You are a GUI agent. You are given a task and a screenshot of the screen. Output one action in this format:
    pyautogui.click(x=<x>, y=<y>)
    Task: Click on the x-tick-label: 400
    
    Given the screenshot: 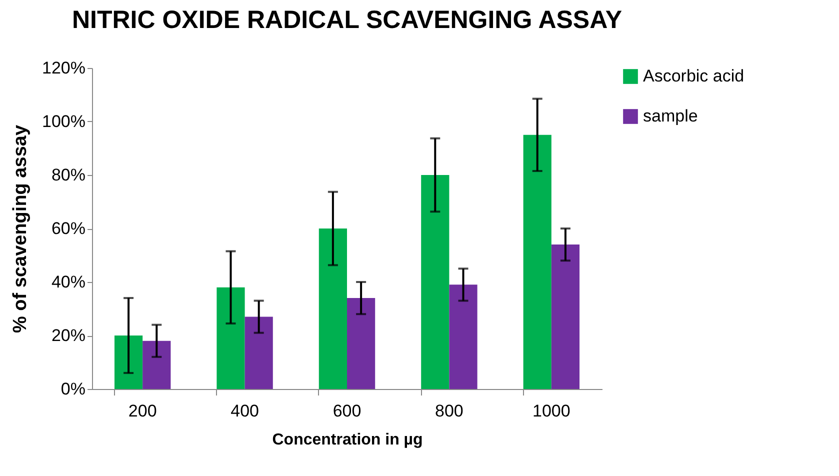 What is the action you would take?
    pyautogui.click(x=244, y=411)
    